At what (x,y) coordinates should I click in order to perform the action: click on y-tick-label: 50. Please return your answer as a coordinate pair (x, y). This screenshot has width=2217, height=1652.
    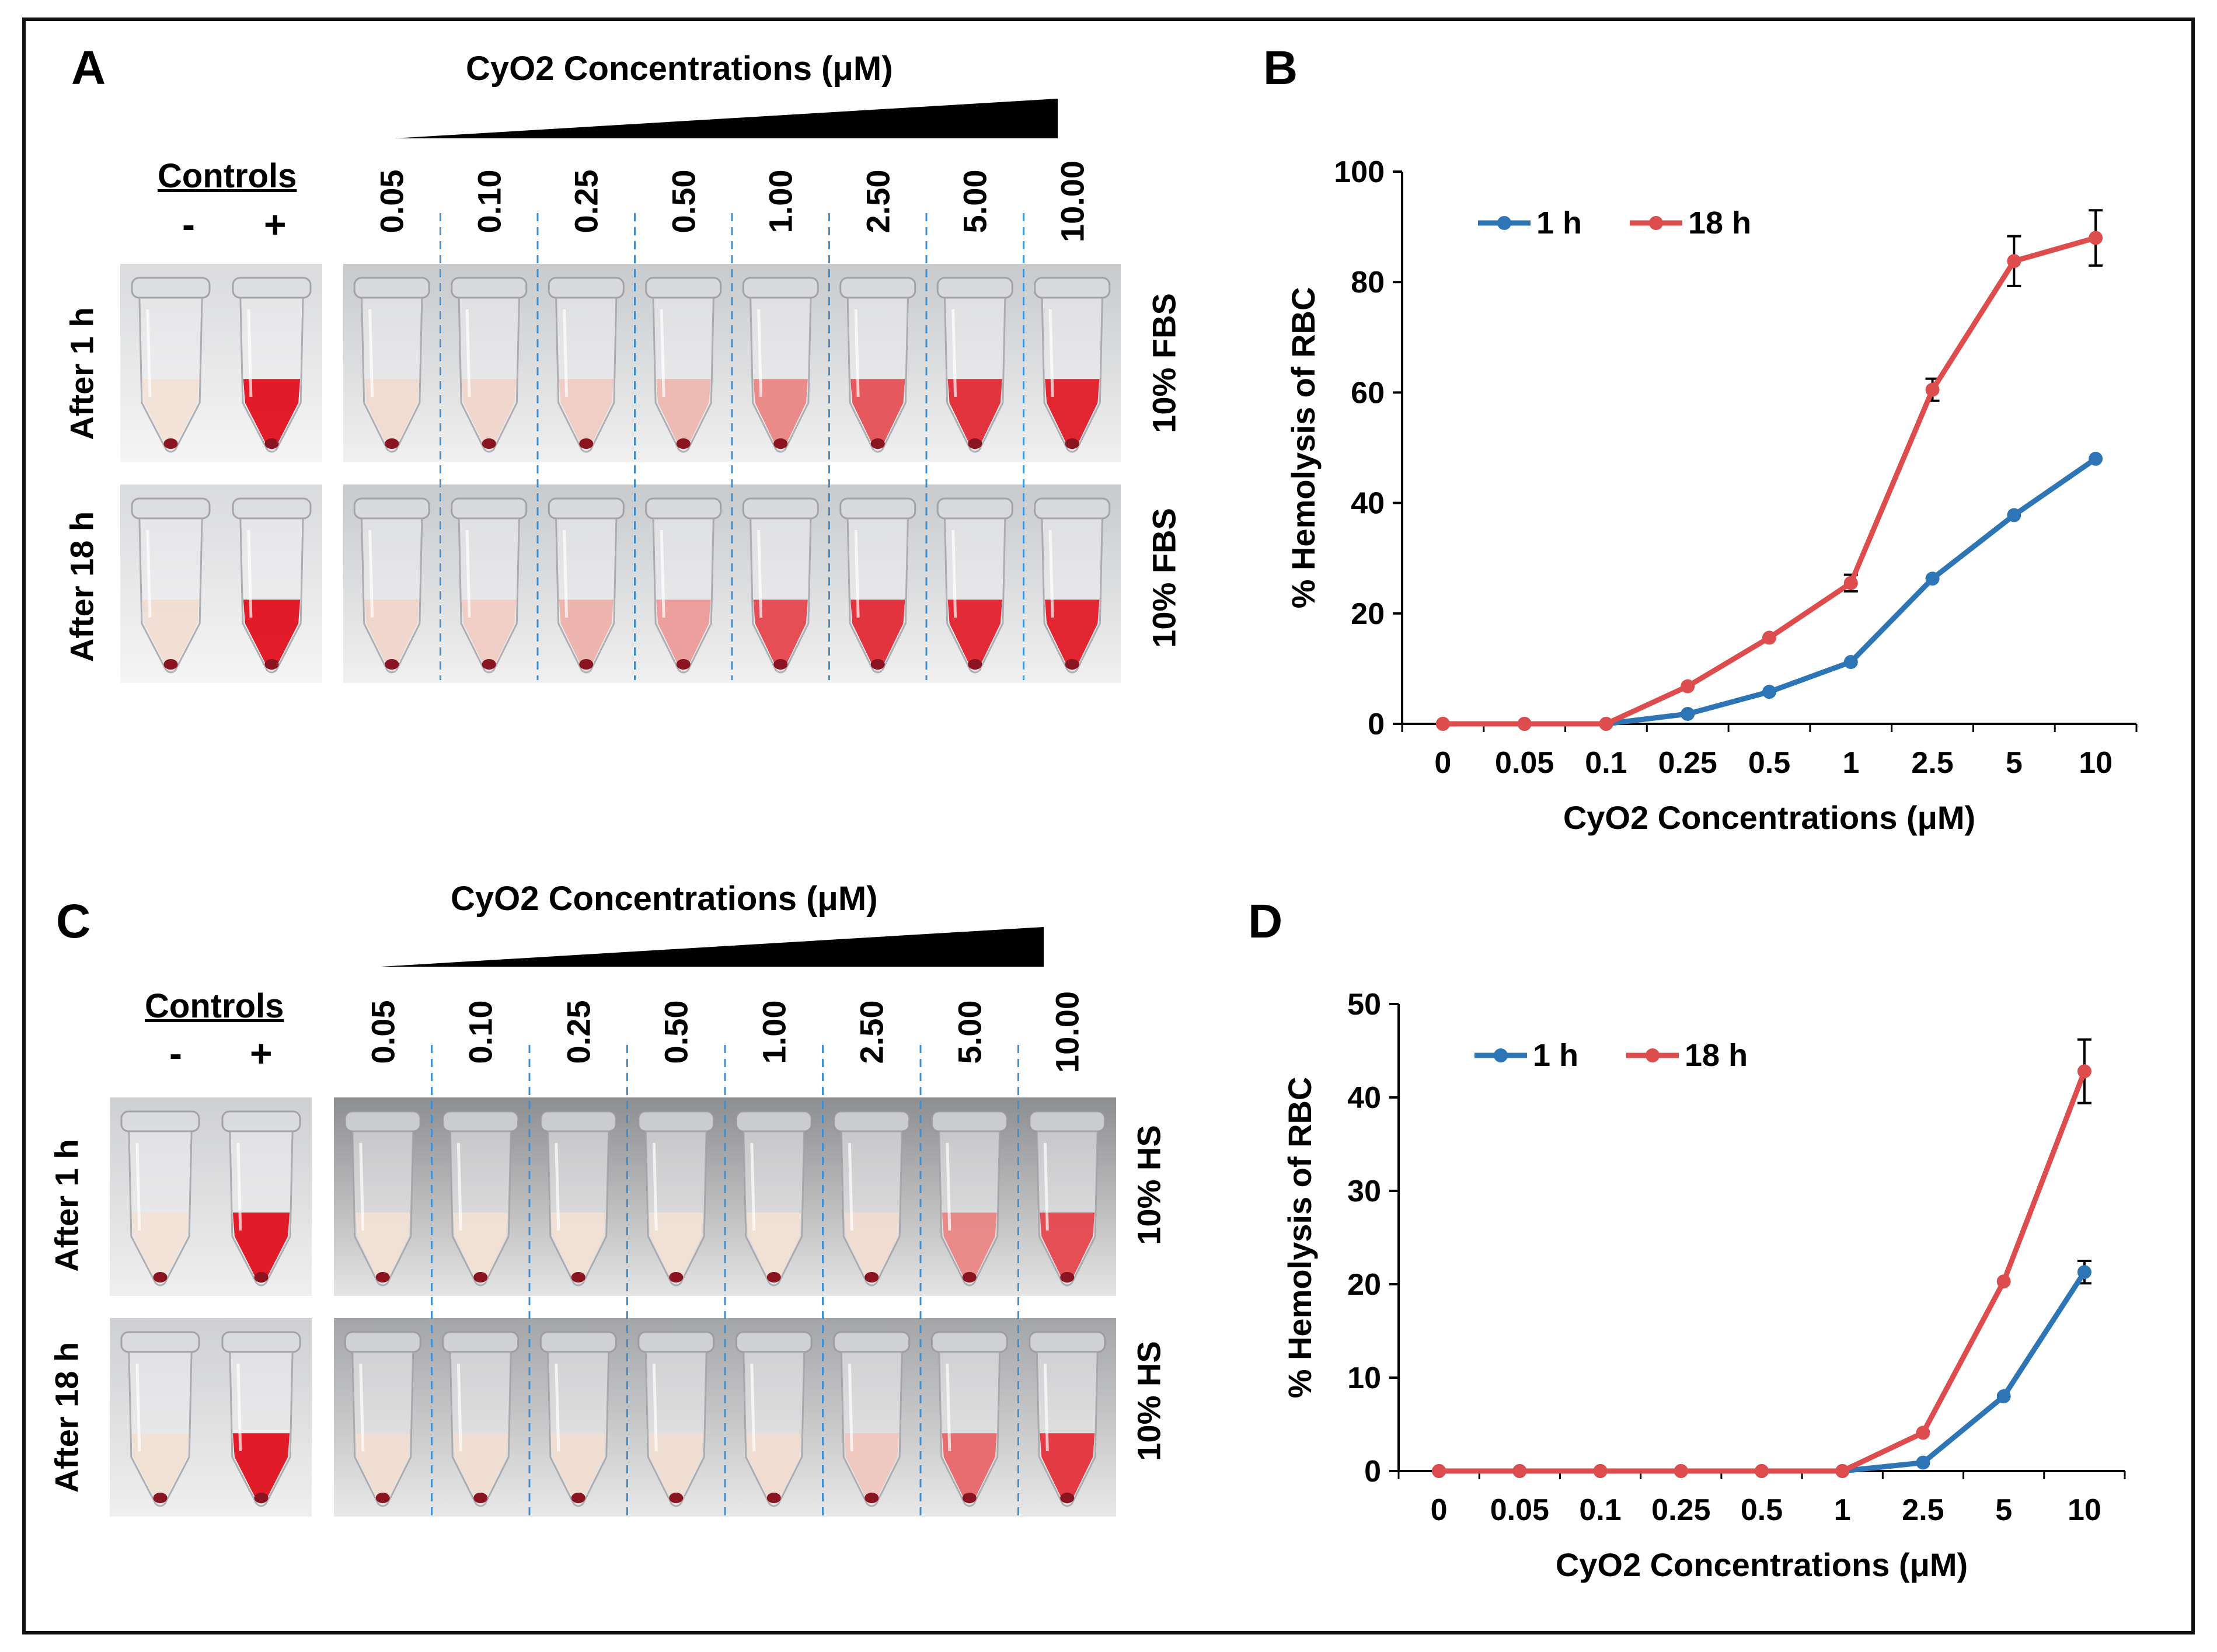
    Looking at the image, I should click on (1364, 1005).